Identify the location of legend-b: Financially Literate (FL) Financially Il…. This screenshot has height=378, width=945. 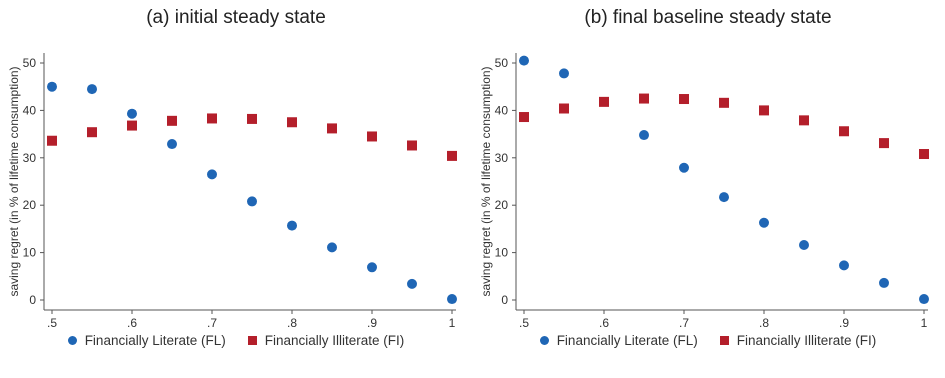
(708, 340).